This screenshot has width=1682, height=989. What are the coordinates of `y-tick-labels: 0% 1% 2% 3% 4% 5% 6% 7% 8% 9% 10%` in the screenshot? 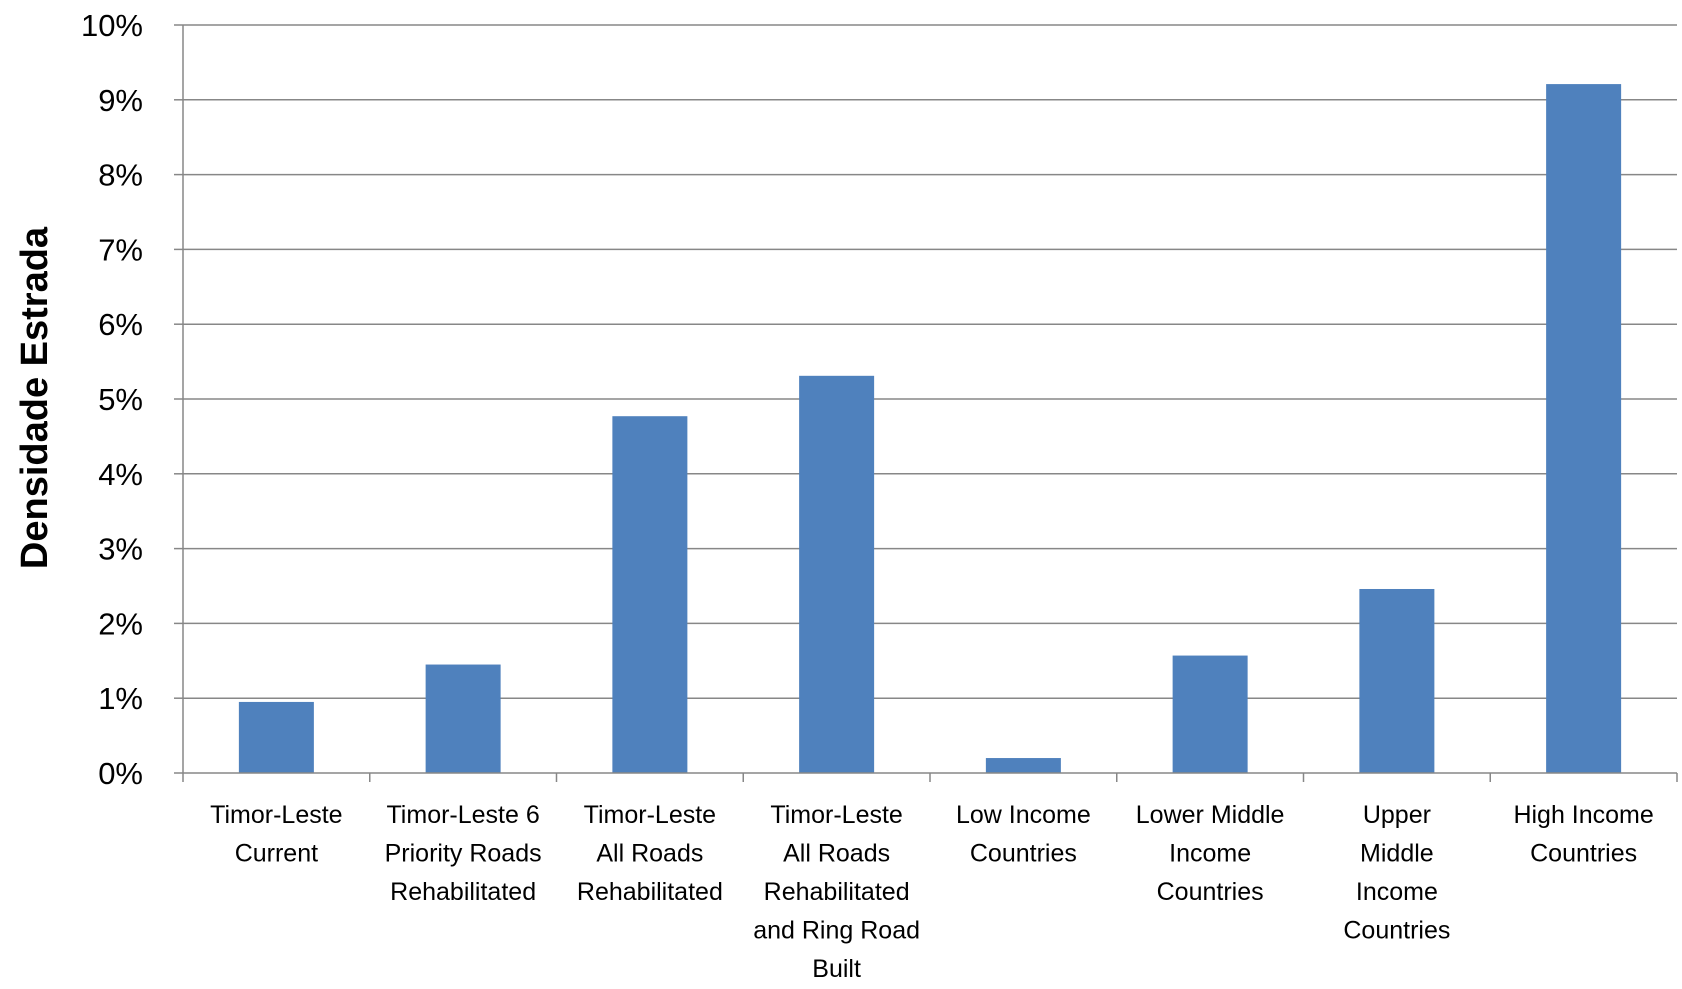 It's located at (112, 399).